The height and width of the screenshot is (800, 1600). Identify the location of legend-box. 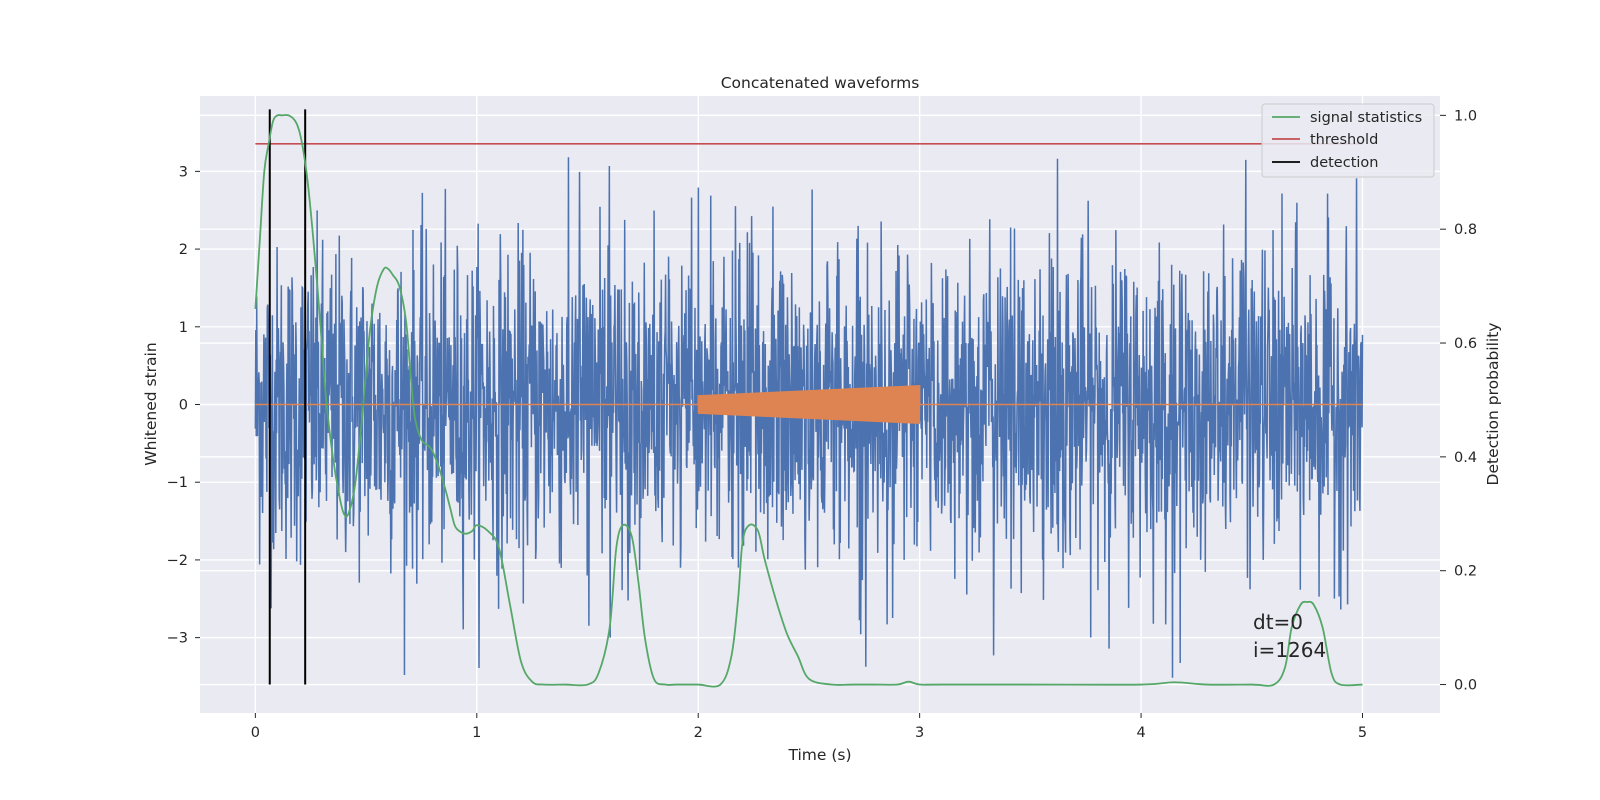
(1348, 140).